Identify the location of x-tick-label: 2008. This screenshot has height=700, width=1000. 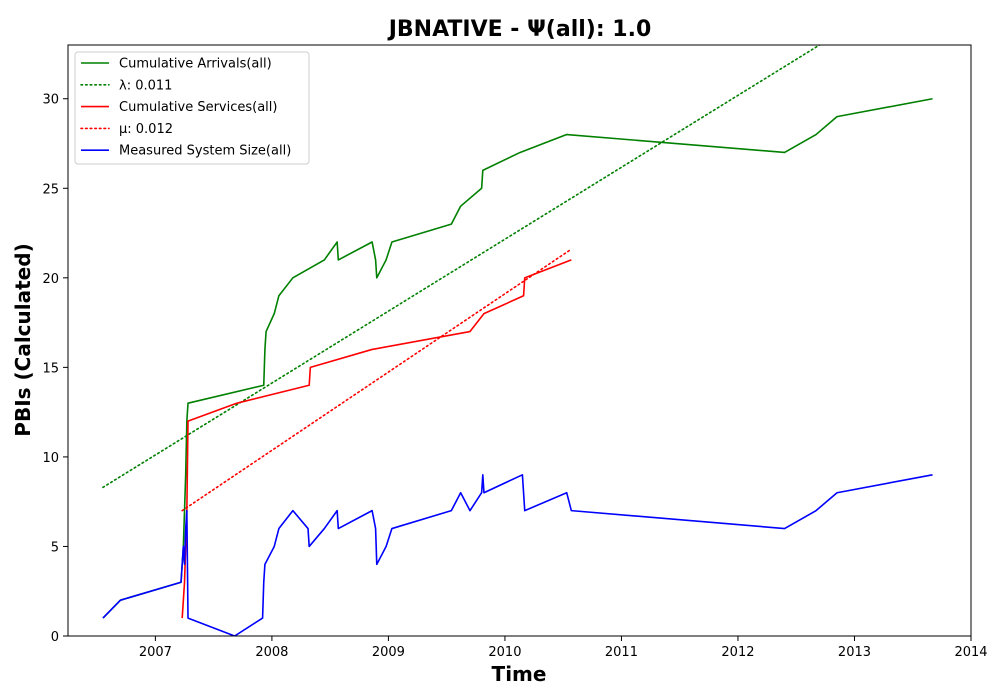
(271, 652).